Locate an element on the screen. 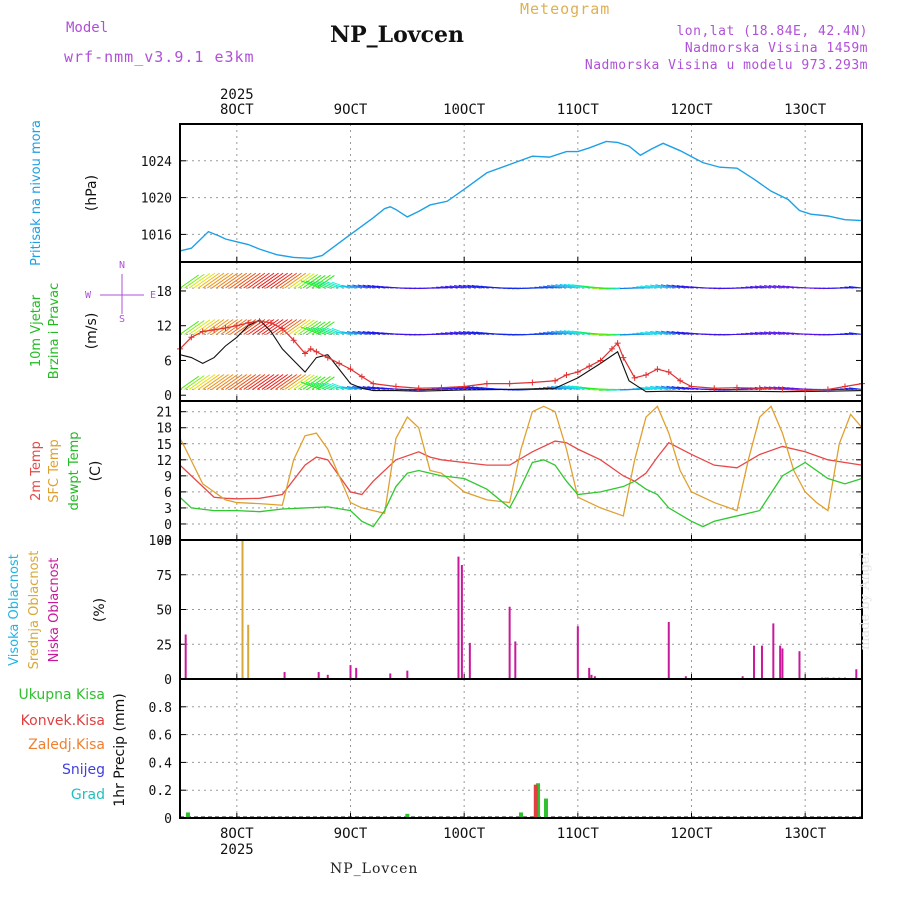  model-name: wrf-nmm_v3.9.1 e3km is located at coordinates (159, 57).